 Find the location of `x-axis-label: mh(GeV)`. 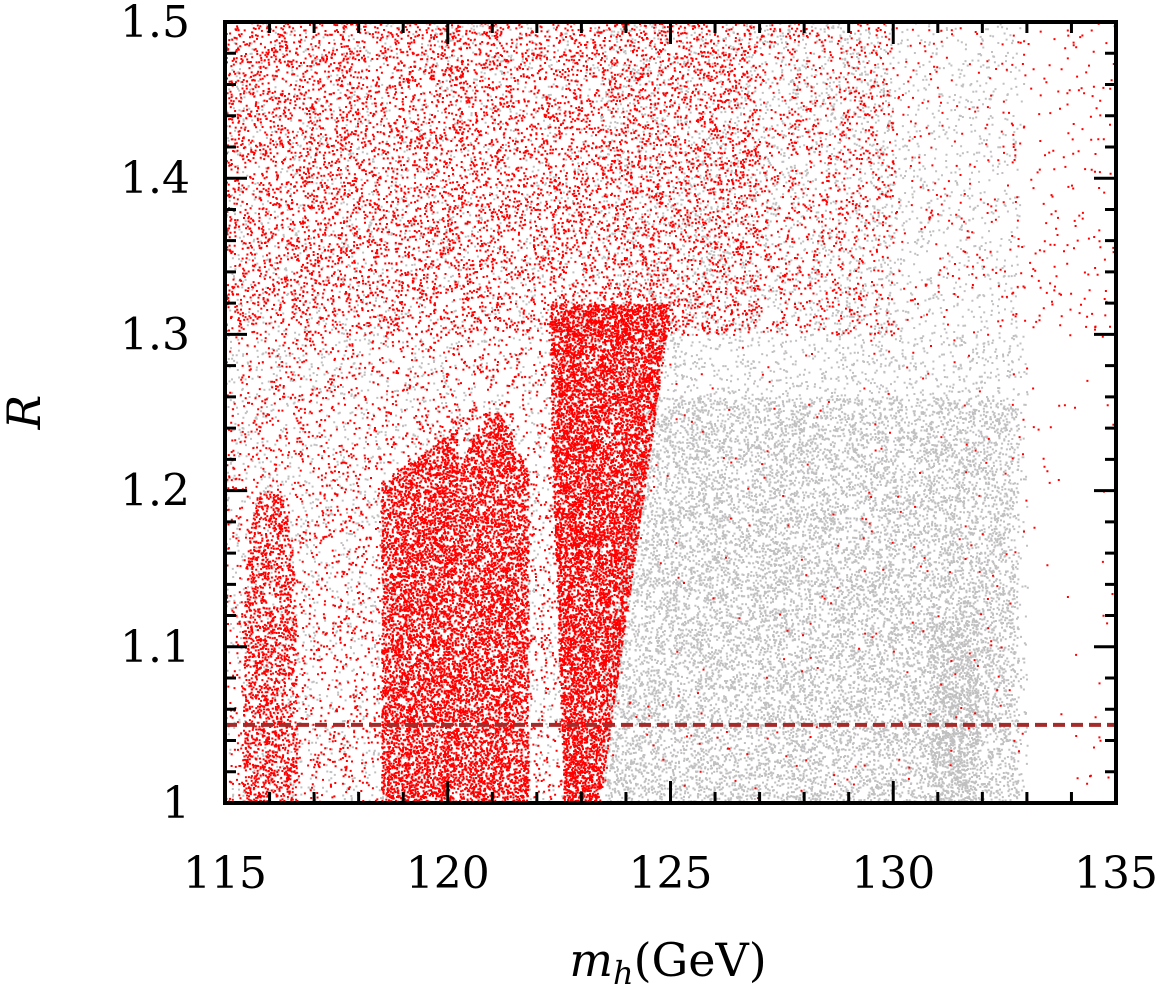

x-axis-label: mh(GeV) is located at coordinates (667, 959).